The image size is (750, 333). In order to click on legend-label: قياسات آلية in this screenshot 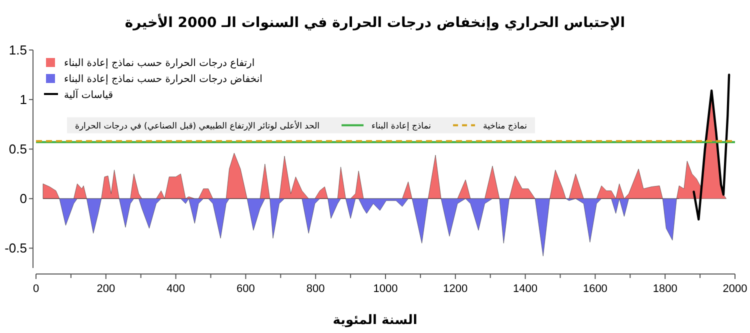, I will do `click(89, 94)`.